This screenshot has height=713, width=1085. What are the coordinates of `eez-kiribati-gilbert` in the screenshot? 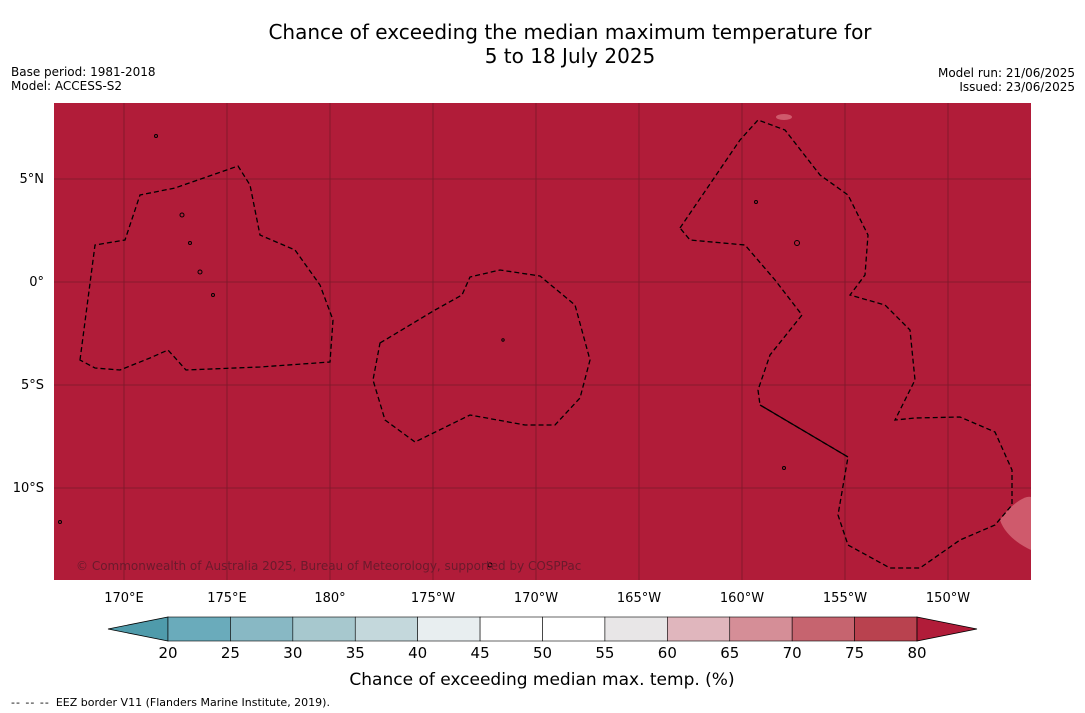 It's located at (206, 268).